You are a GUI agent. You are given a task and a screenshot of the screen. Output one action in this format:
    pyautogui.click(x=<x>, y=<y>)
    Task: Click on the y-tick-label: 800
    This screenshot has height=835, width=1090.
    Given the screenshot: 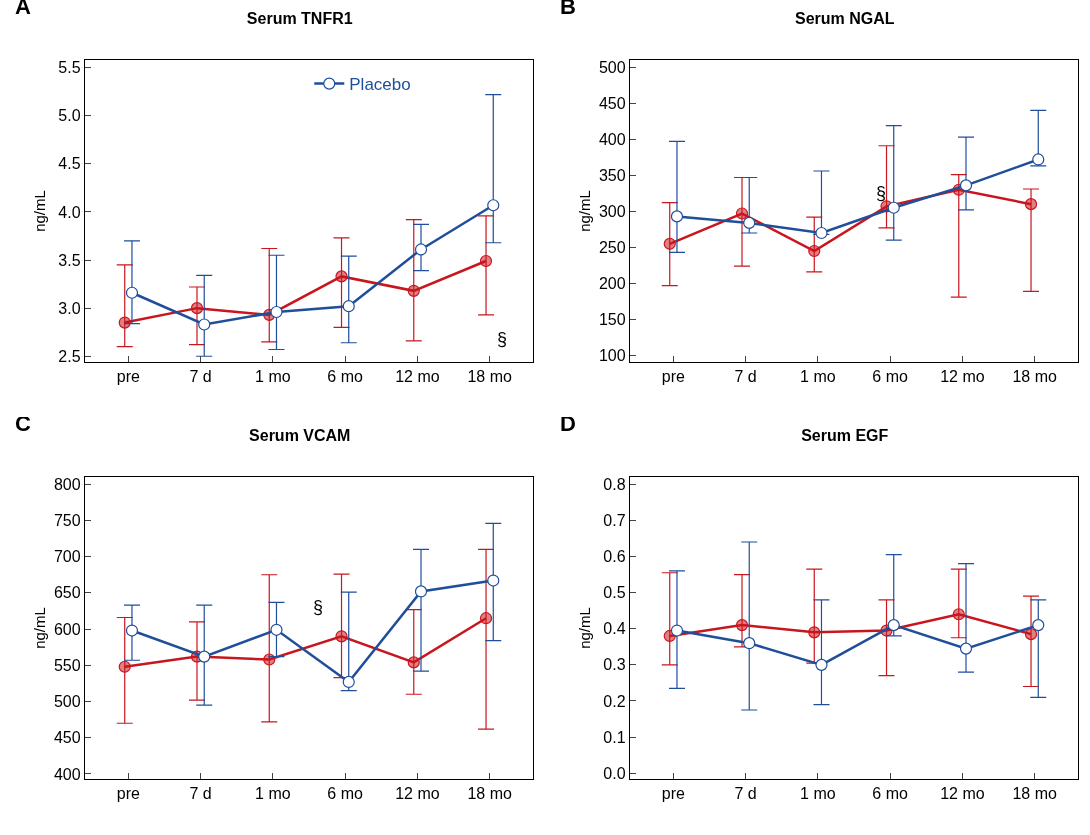 What is the action you would take?
    pyautogui.click(x=67, y=484)
    